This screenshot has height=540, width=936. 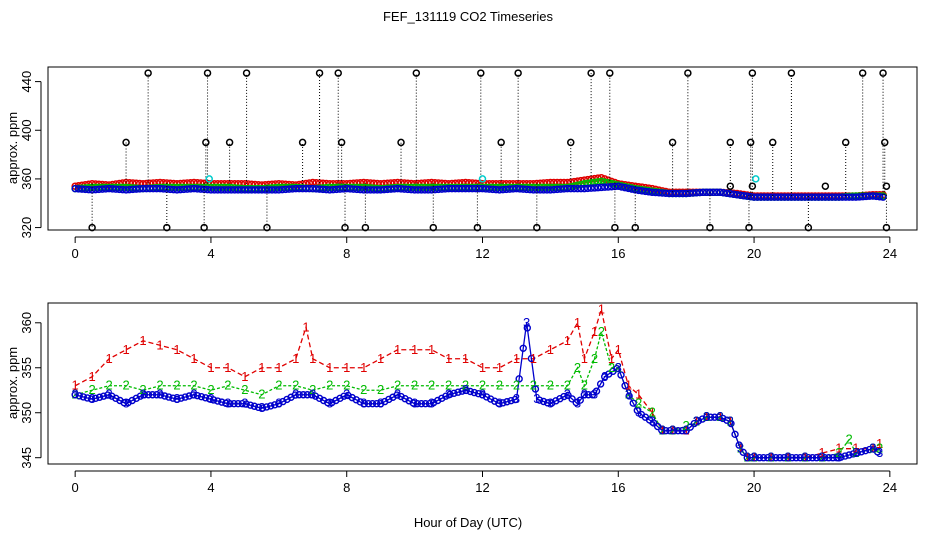 I want to click on top-outlier-mid-point, so click(x=401, y=142).